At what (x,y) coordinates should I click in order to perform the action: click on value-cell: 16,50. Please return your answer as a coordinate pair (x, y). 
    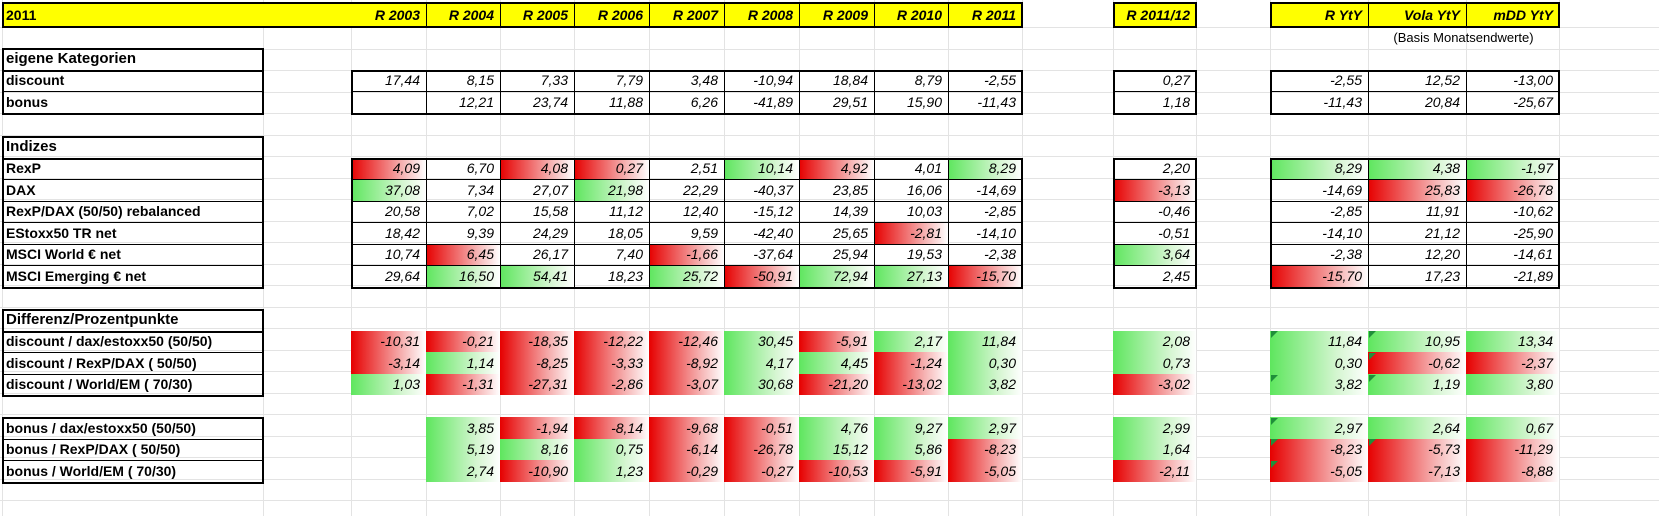
    Looking at the image, I should click on (463, 276).